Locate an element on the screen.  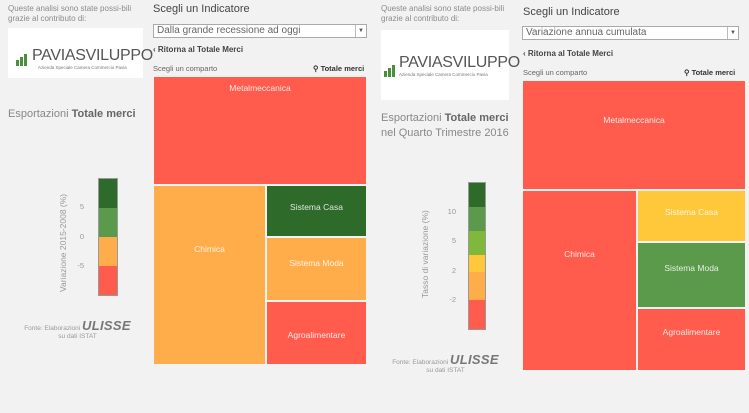
legend-axis-label: Tasso di variazione (%) is located at coordinates (425, 254).